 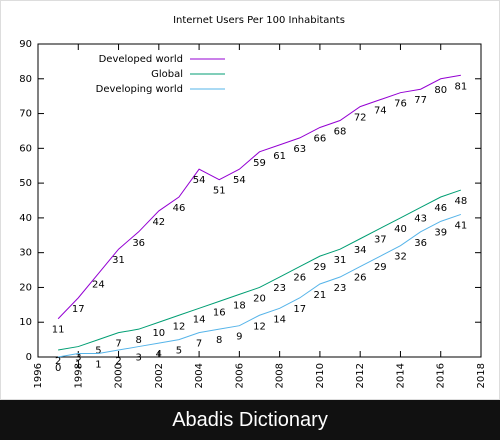 I want to click on data-label: 16, so click(x=219, y=312).